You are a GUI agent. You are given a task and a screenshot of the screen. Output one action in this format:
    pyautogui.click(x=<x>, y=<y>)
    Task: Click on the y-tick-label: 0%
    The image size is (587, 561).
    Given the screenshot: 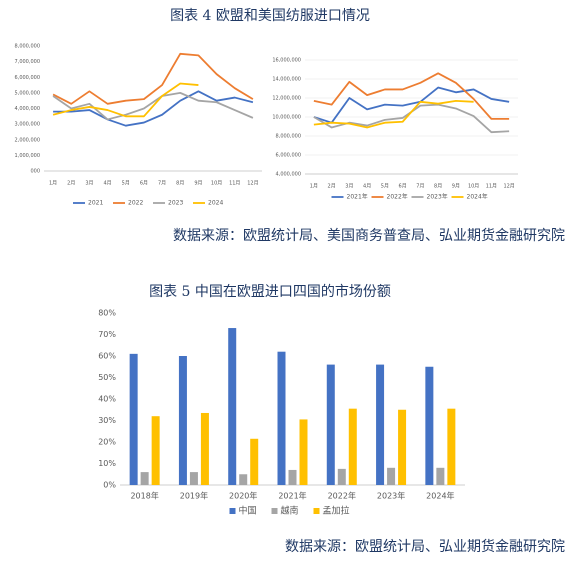 What is the action you would take?
    pyautogui.click(x=109, y=485)
    